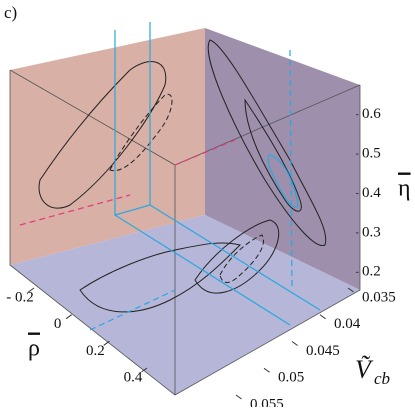  What do you see at coordinates (291, 378) in the screenshot?
I see `y-tick-label: 0.05` at bounding box center [291, 378].